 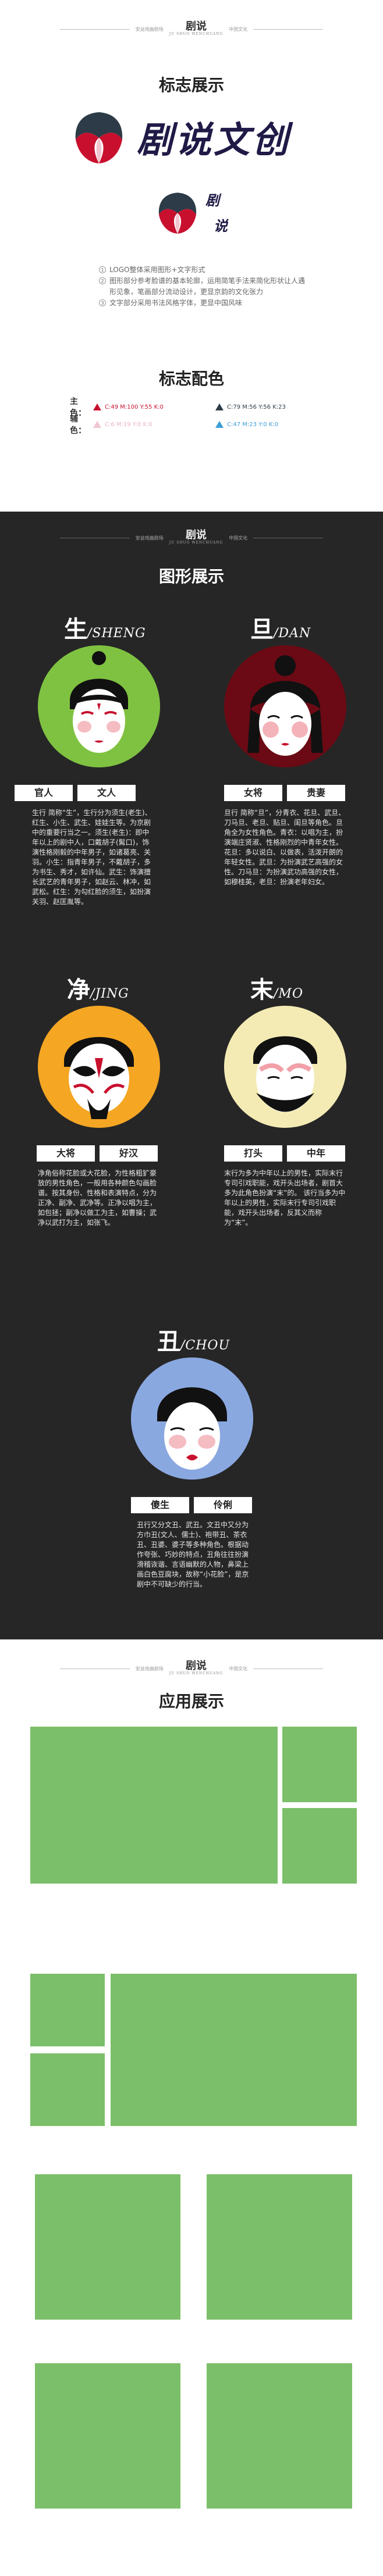 I want to click on mo-face-circle, so click(x=285, y=1067).